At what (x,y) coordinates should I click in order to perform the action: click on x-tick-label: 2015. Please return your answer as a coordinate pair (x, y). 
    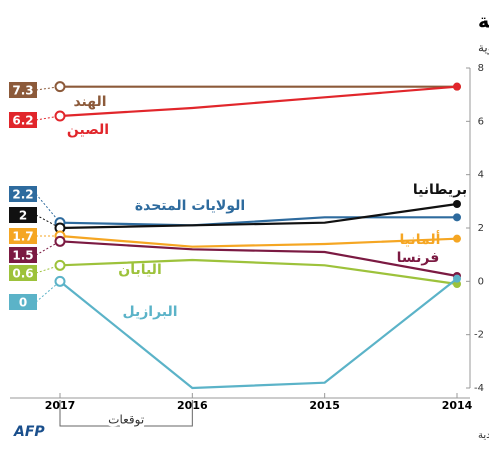
    Looking at the image, I should click on (324, 405).